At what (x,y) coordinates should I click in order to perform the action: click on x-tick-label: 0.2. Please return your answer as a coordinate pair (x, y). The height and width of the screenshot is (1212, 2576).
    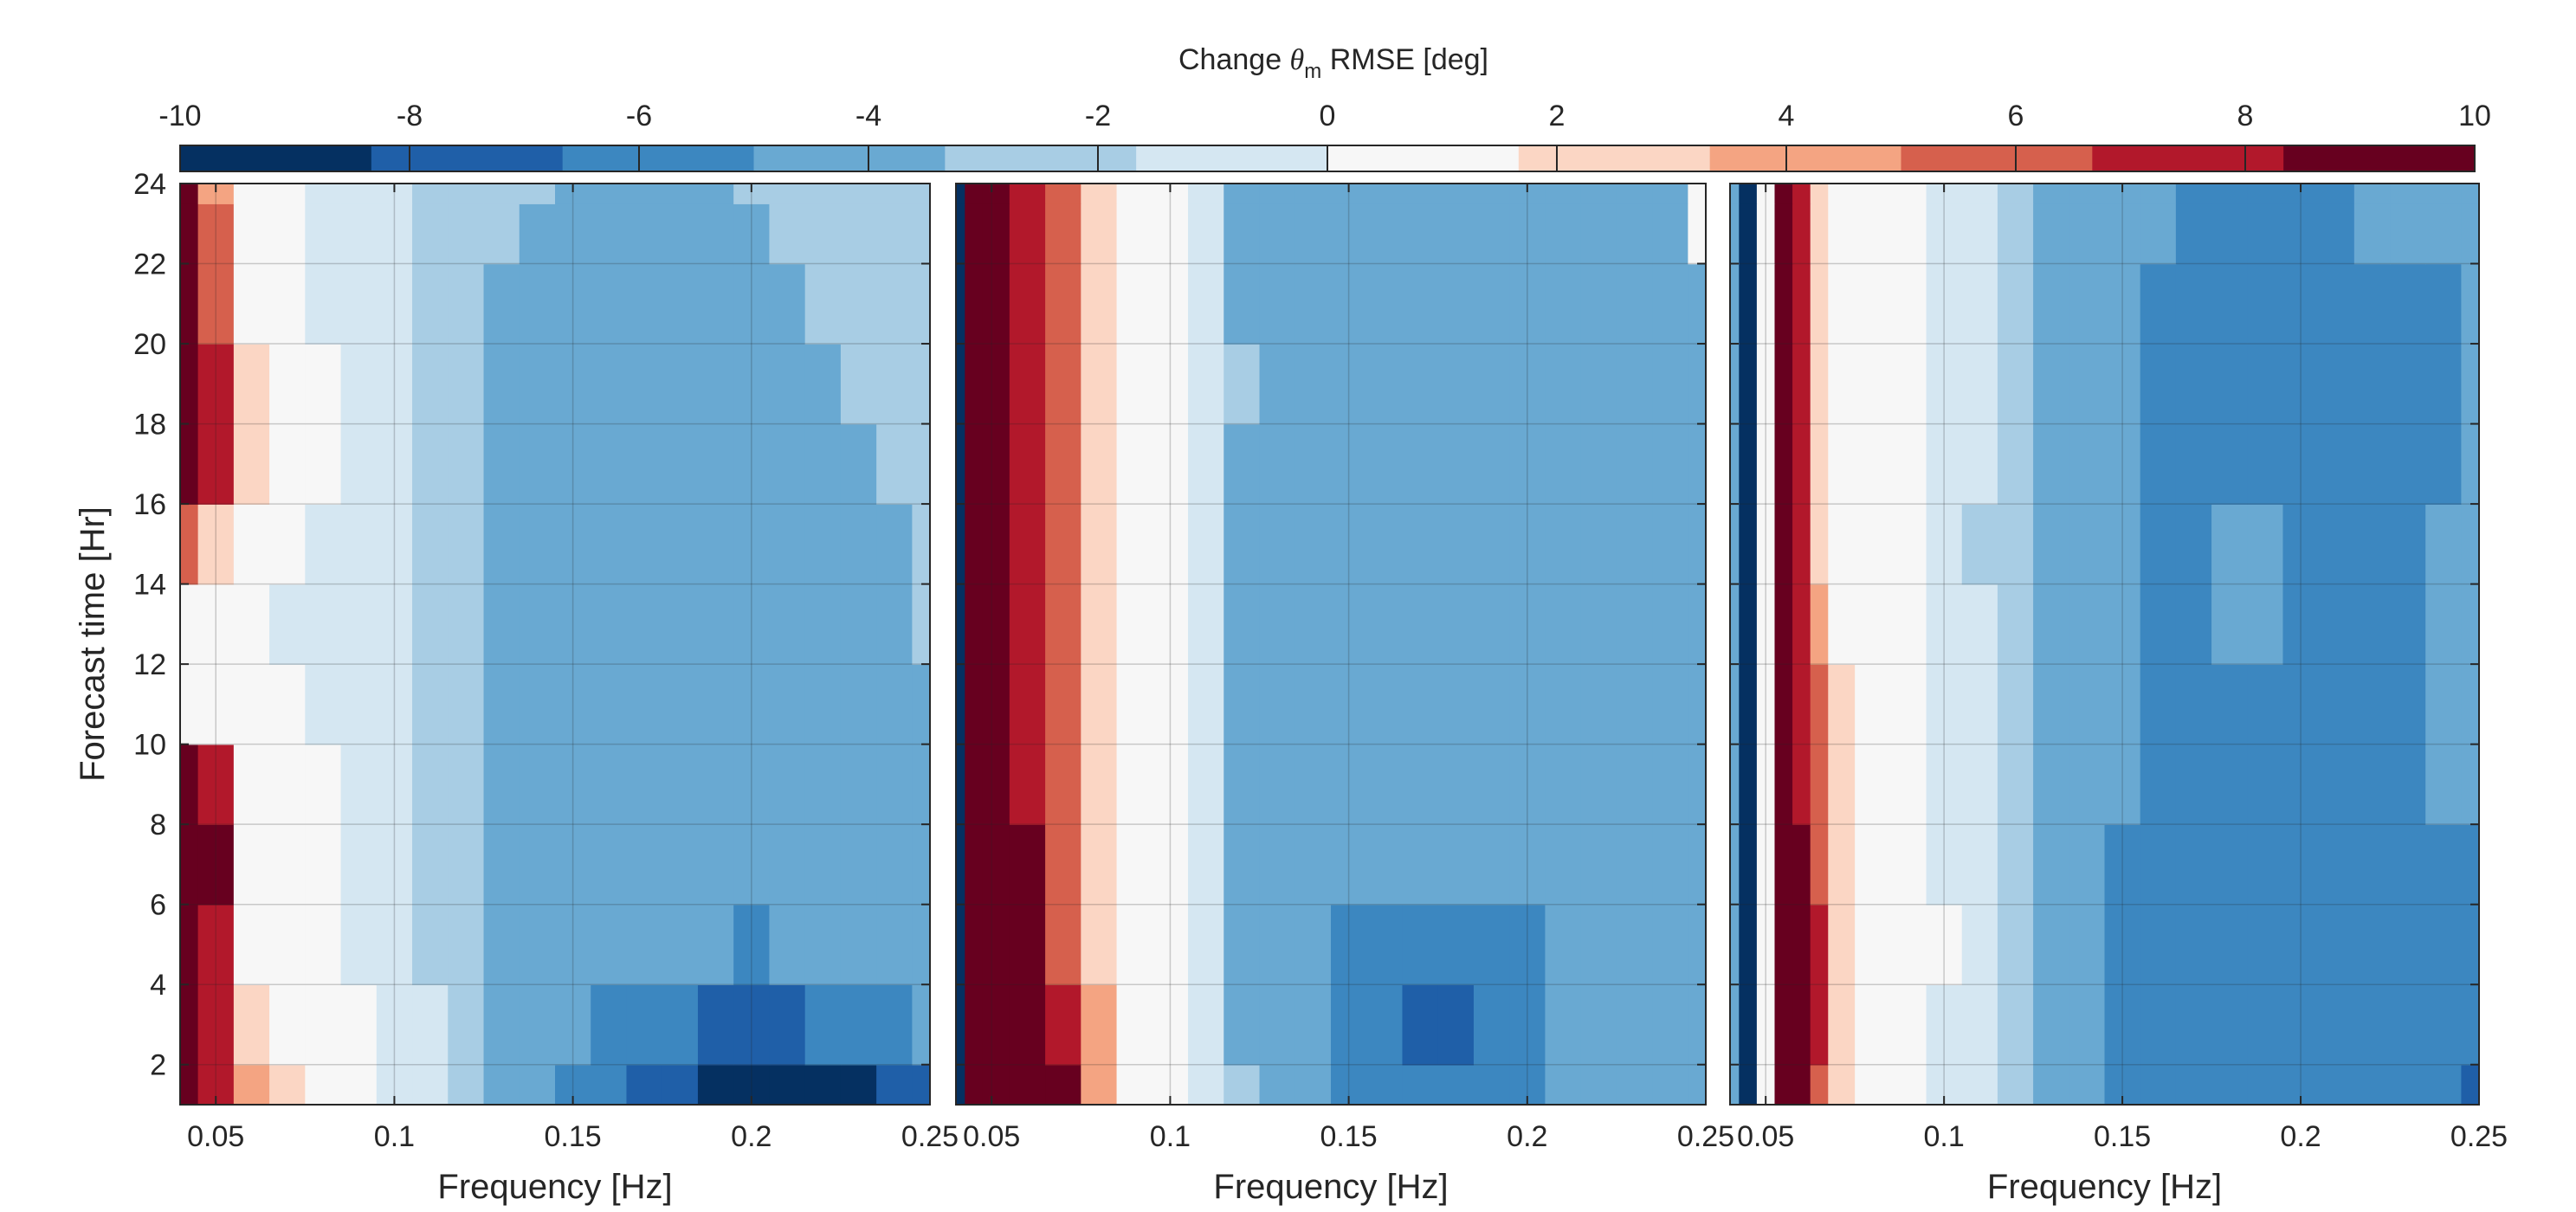
    Looking at the image, I should click on (1527, 1136).